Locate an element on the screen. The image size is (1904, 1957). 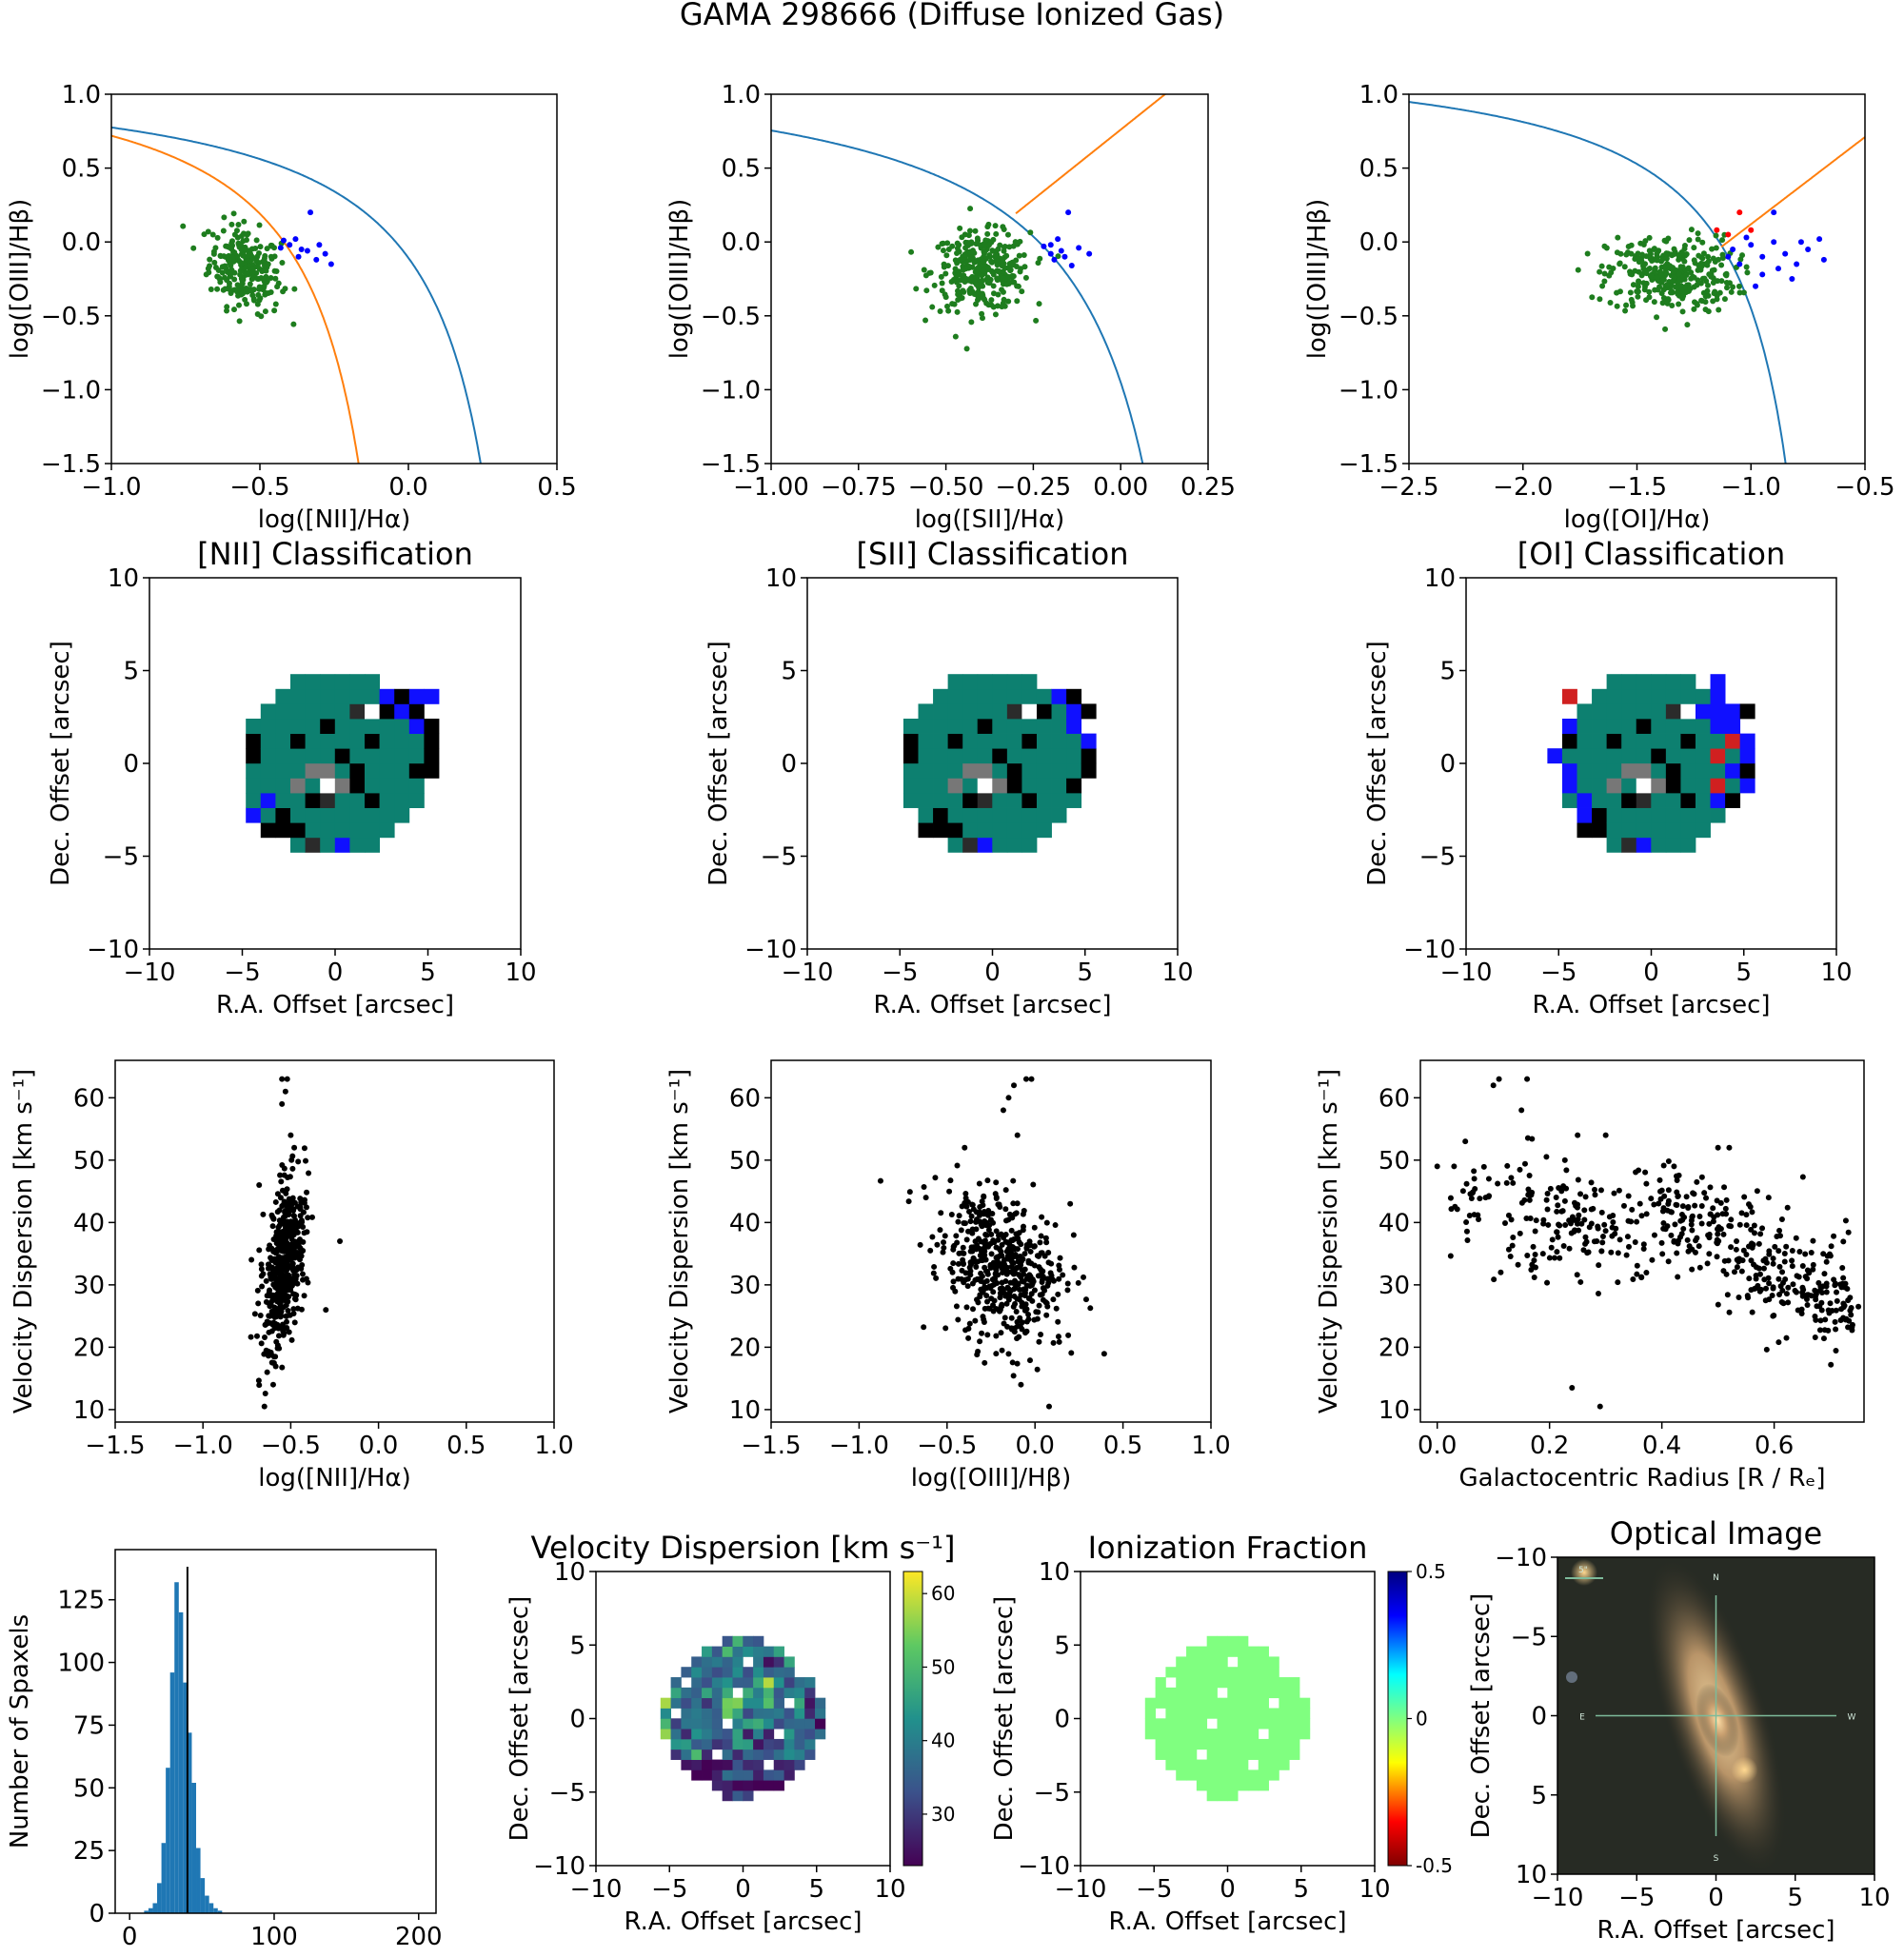
point-liner is located at coordinates (1739, 212).